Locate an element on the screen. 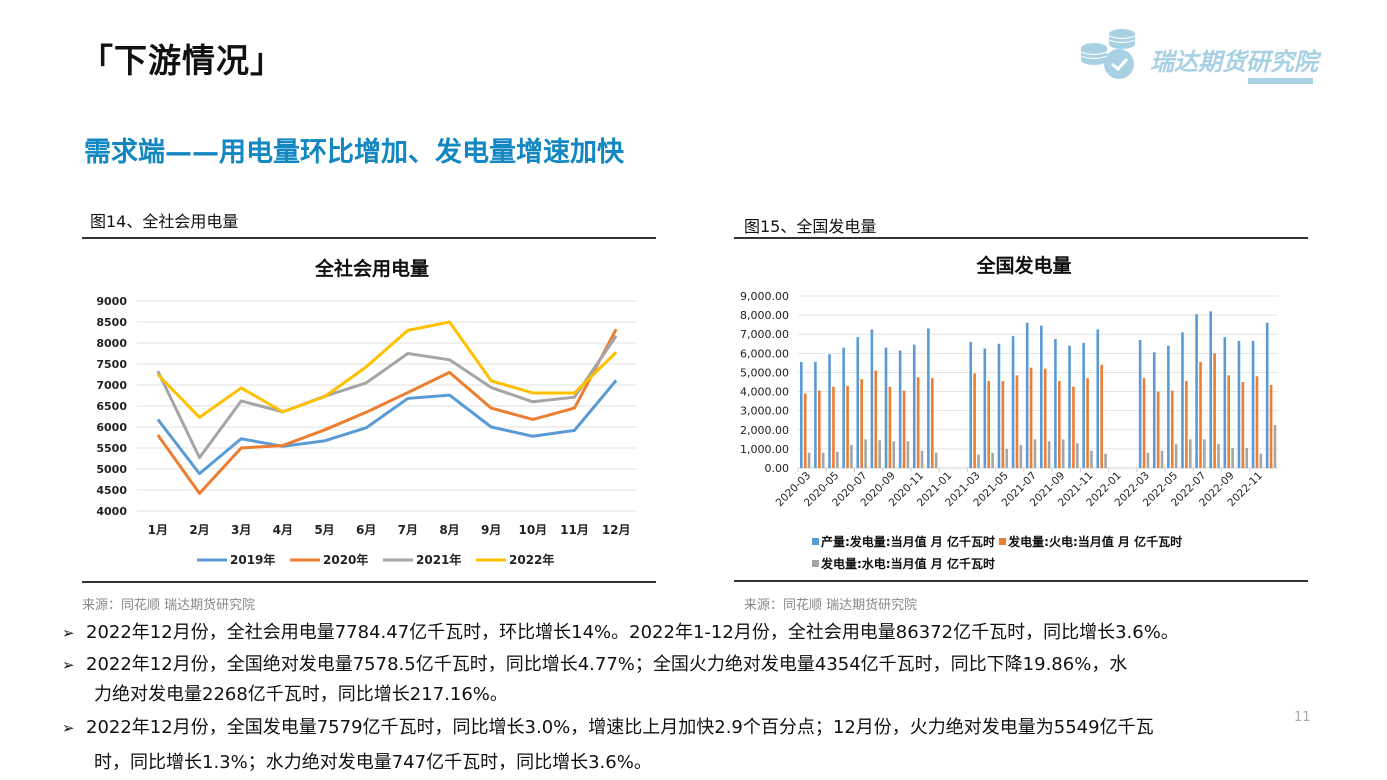  page-number: 11 is located at coordinates (1302, 717).